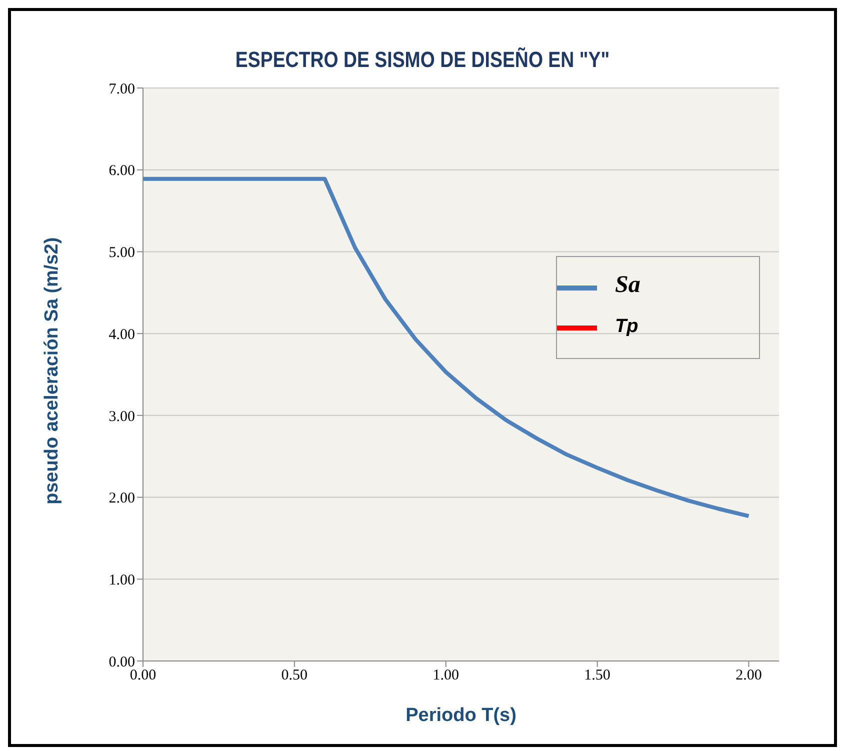 The width and height of the screenshot is (841, 751). Describe the element at coordinates (121, 662) in the screenshot. I see `y-tick-label: 0.00` at that location.